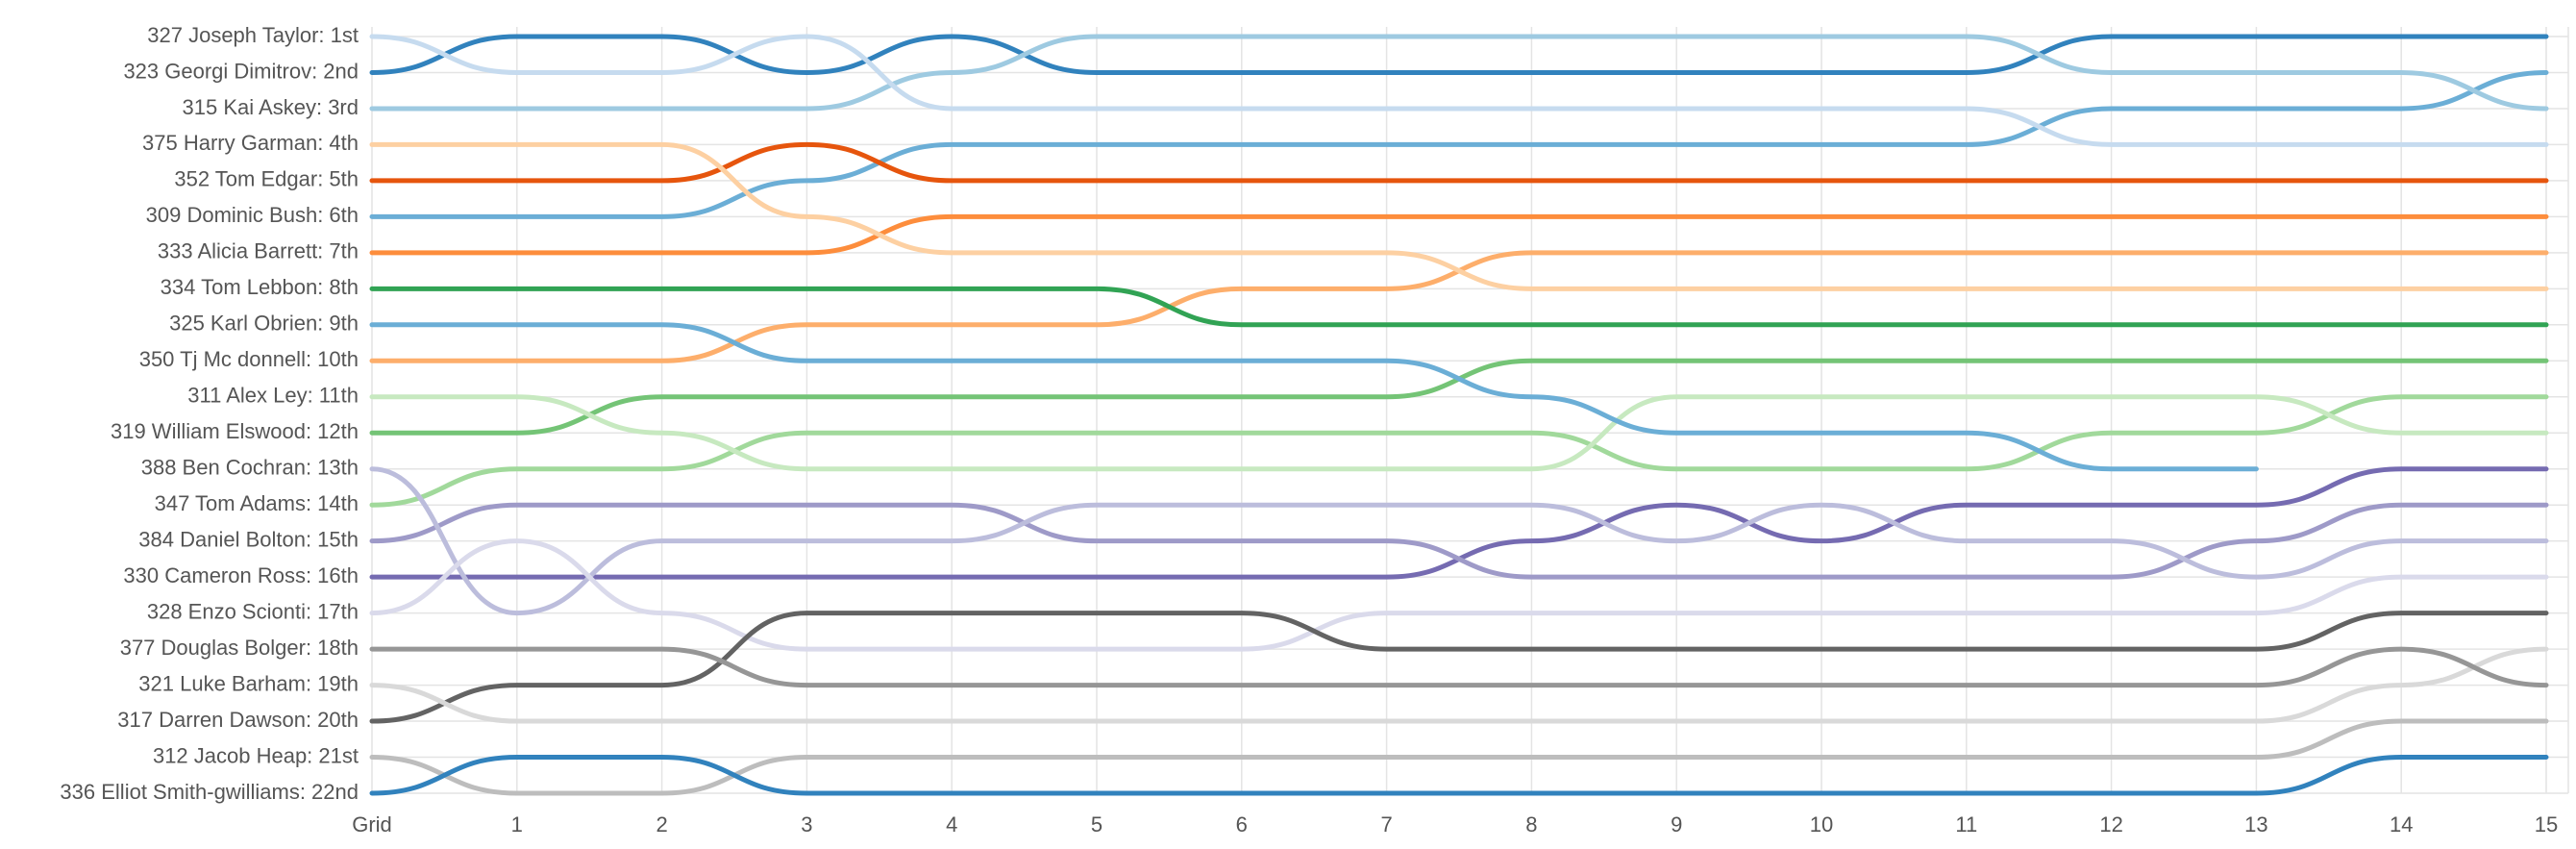  Describe the element at coordinates (2546, 824) in the screenshot. I see `x-tick-label: 15` at that location.